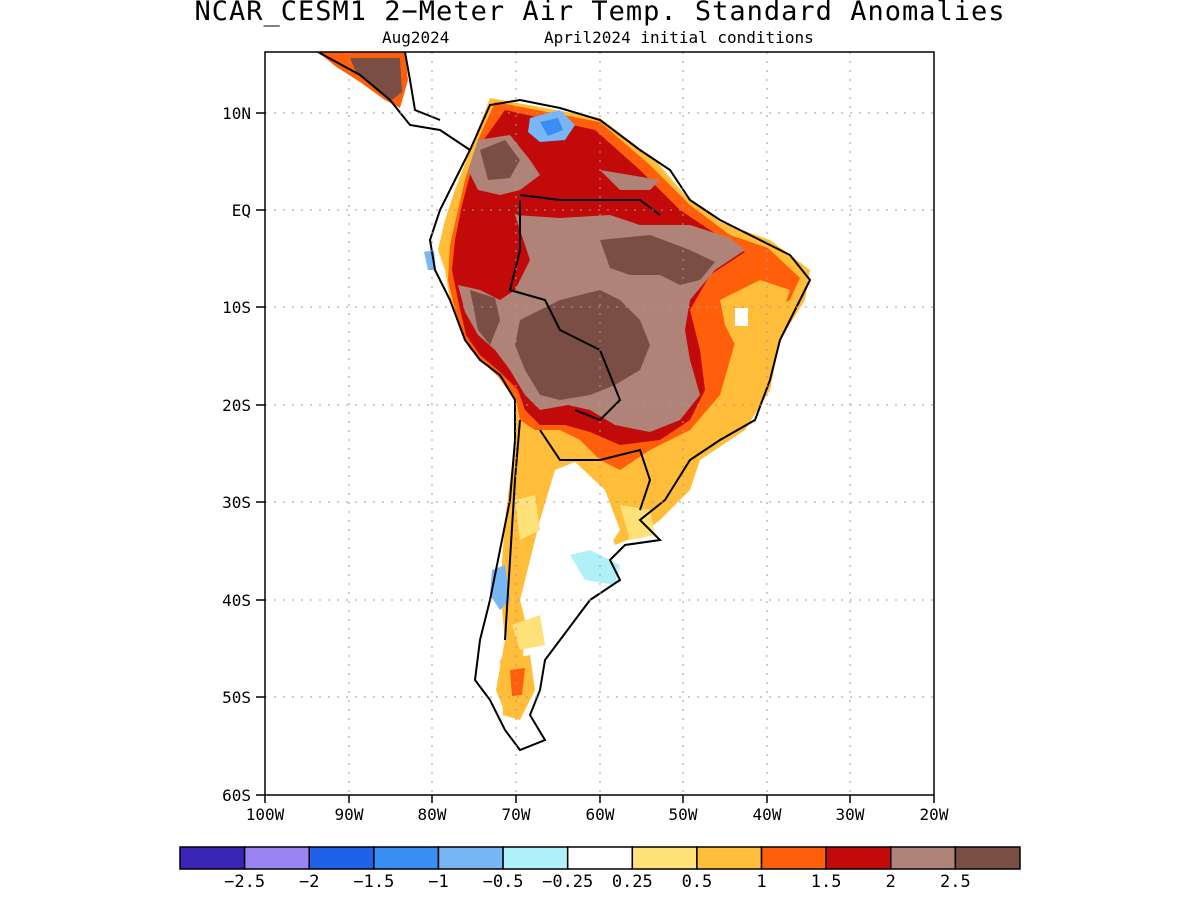 The width and height of the screenshot is (1200, 900). What do you see at coordinates (679, 37) in the screenshot?
I see `initial-conditions: April2024 initial conditions` at bounding box center [679, 37].